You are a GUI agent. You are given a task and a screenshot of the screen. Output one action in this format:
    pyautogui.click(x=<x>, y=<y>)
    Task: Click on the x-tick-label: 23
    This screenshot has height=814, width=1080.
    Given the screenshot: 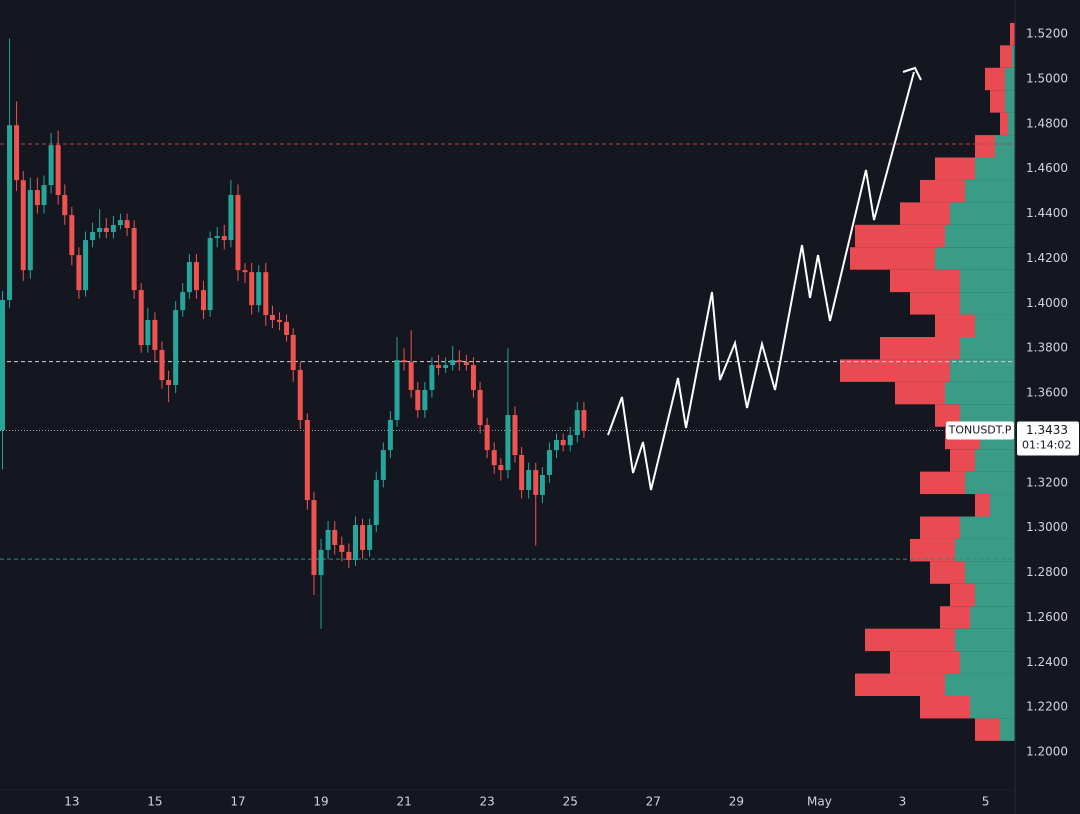 What is the action you would take?
    pyautogui.click(x=487, y=802)
    